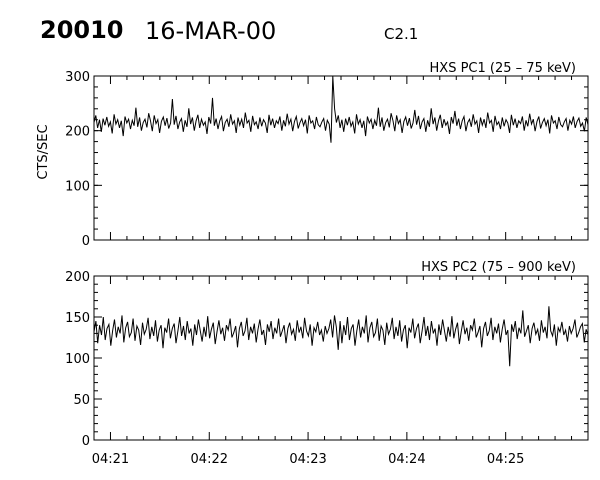 Image resolution: width=600 pixels, height=480 pixels. What do you see at coordinates (307, 459) in the screenshot?
I see `x-tick-label: 04:23` at bounding box center [307, 459].